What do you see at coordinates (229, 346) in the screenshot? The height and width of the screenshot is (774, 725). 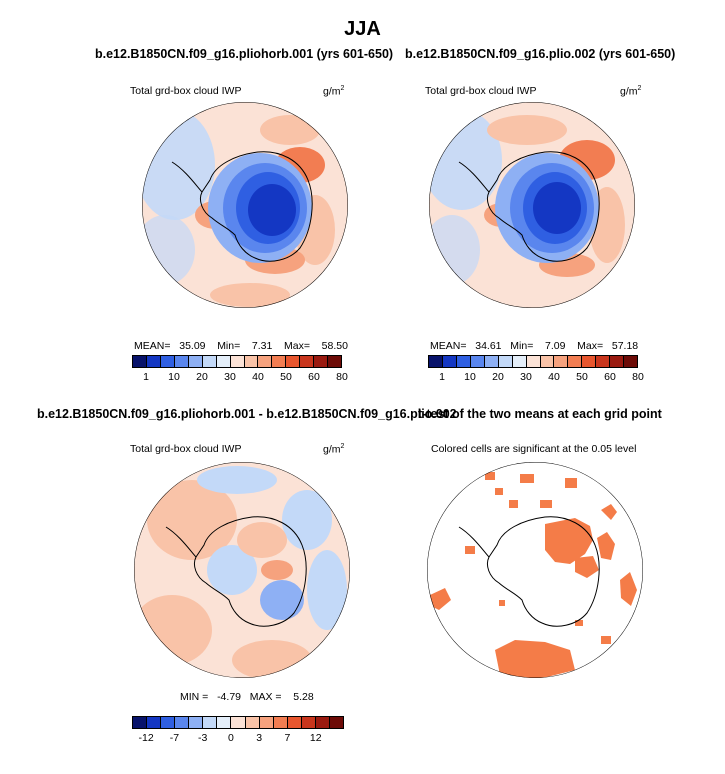 I see `panel1-min-label: Min=` at bounding box center [229, 346].